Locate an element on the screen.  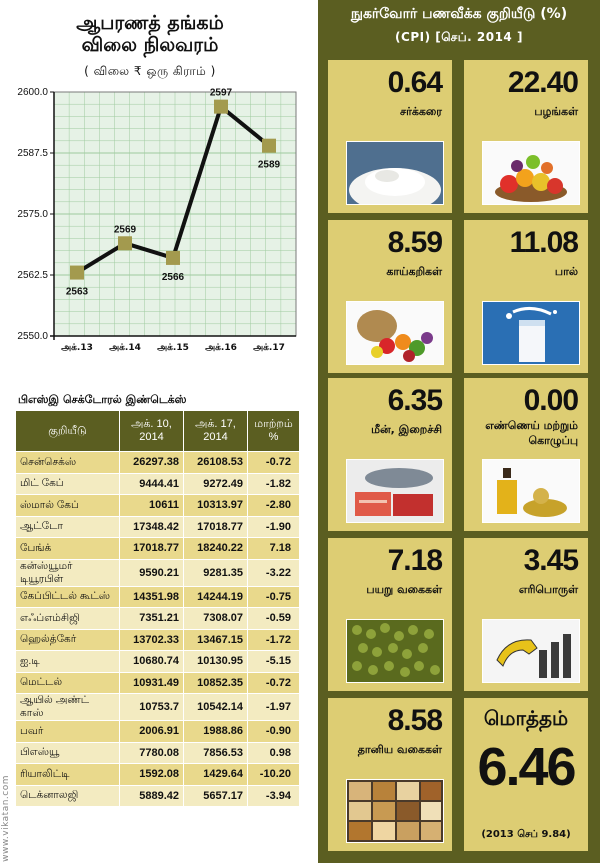
oct10-value-cell: 5889.42 is located at coordinates (151, 795).